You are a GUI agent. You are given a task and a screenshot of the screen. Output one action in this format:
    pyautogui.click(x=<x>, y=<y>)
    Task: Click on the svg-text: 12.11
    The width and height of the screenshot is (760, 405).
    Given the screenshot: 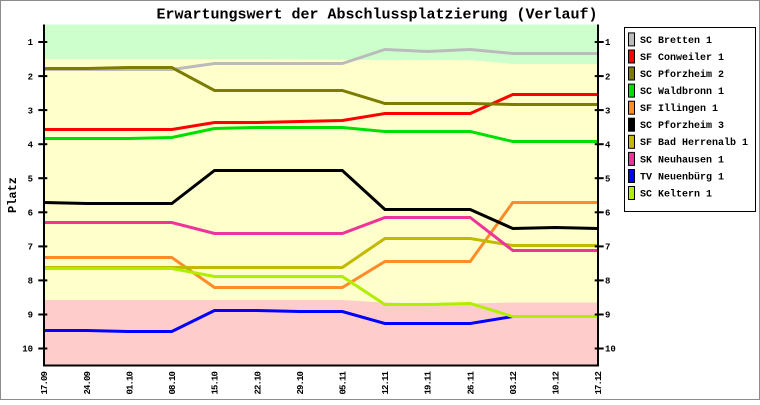 What is the action you would take?
    pyautogui.click(x=386, y=383)
    